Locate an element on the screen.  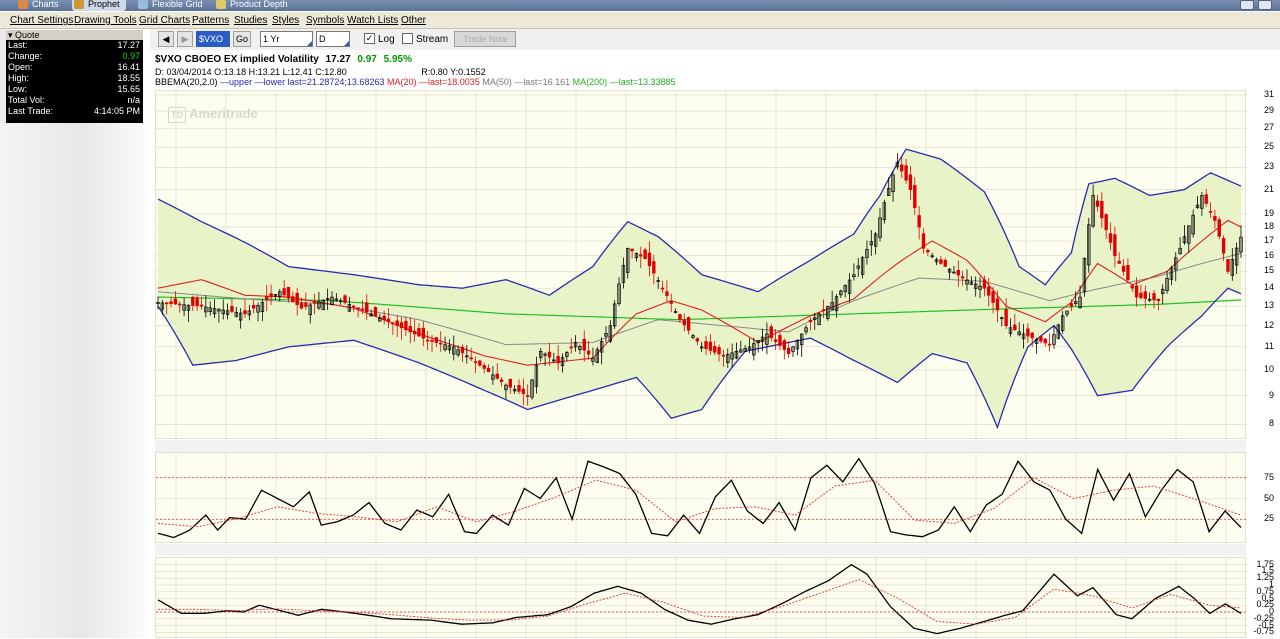
oscillator-axis: -0.75 -0.5 -0.25 0 0.25 0.5 0.75 1 1.25 1.5 1.75 is located at coordinates (1263, 597).